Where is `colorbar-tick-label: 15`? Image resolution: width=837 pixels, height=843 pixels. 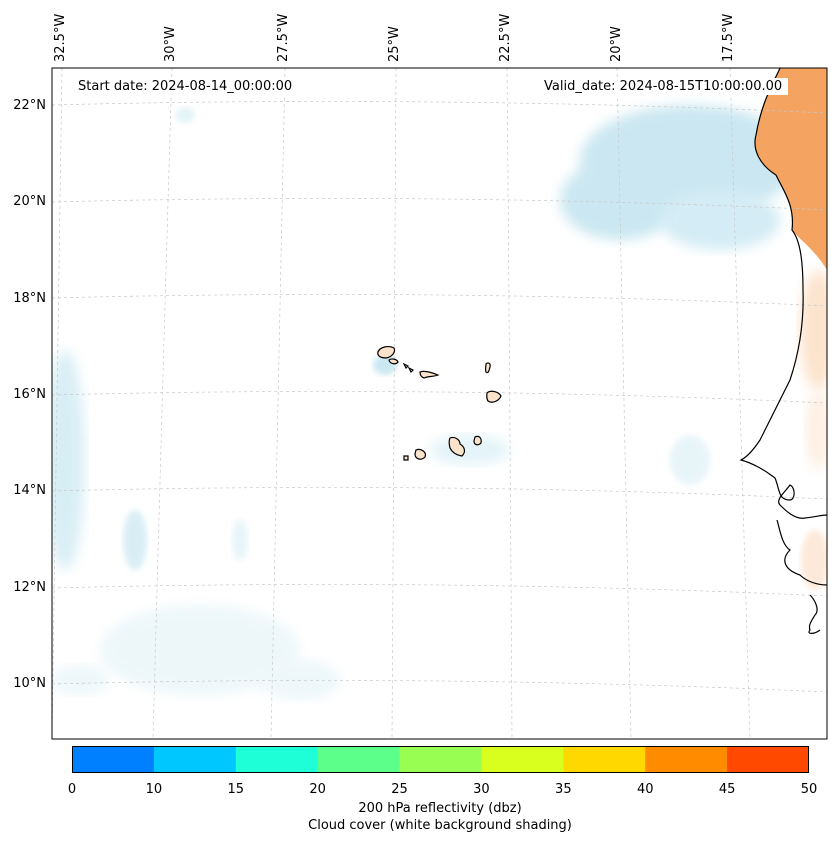
colorbar-tick-label: 15 is located at coordinates (236, 789).